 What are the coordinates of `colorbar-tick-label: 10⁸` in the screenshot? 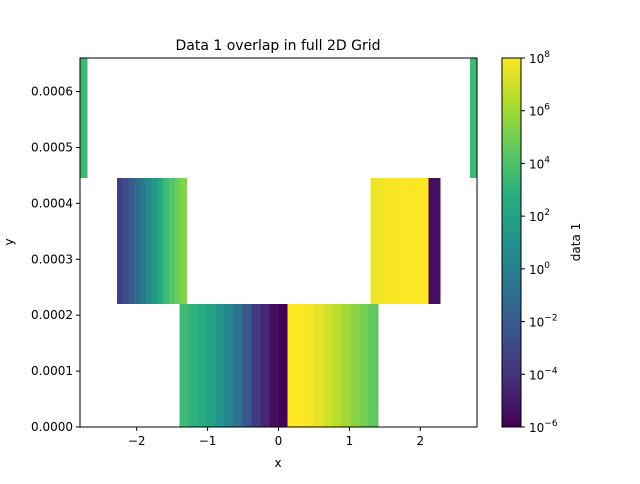 It's located at (539, 58).